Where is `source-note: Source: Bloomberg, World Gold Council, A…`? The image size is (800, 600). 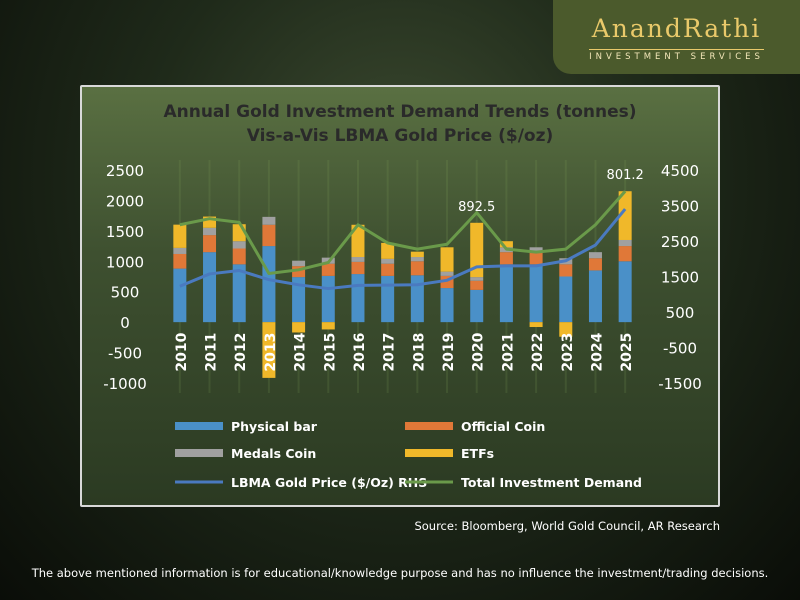
source-note: Source: Bloomberg, World Gold Council, A… is located at coordinates (567, 526).